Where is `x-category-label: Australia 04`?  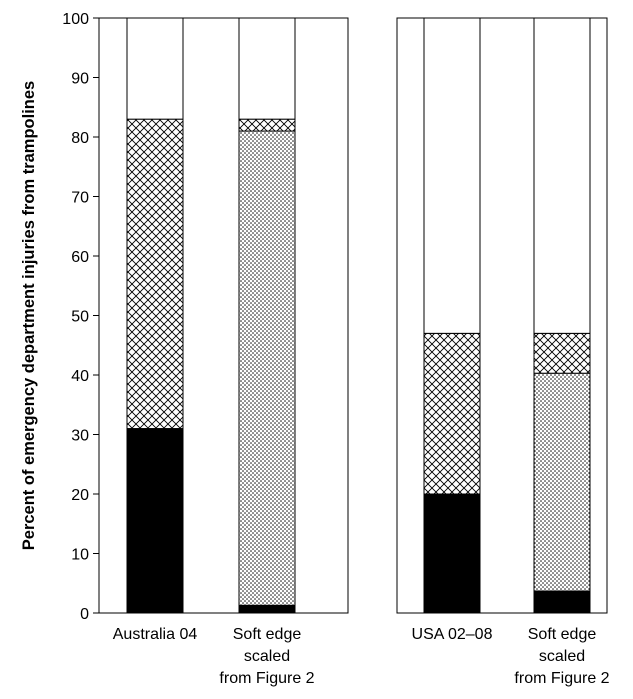 x-category-label: Australia 04 is located at coordinates (155, 634).